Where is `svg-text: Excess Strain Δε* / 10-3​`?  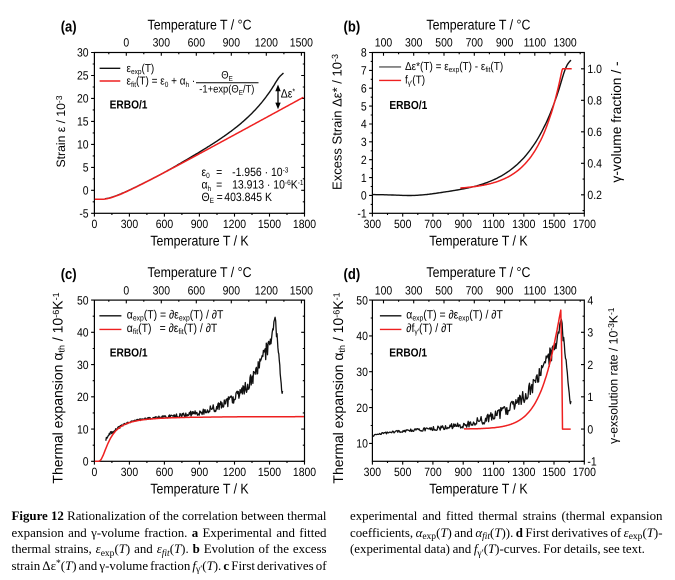
svg-text: Excess Strain Δε* / 10-3​ is located at coordinates (337, 122).